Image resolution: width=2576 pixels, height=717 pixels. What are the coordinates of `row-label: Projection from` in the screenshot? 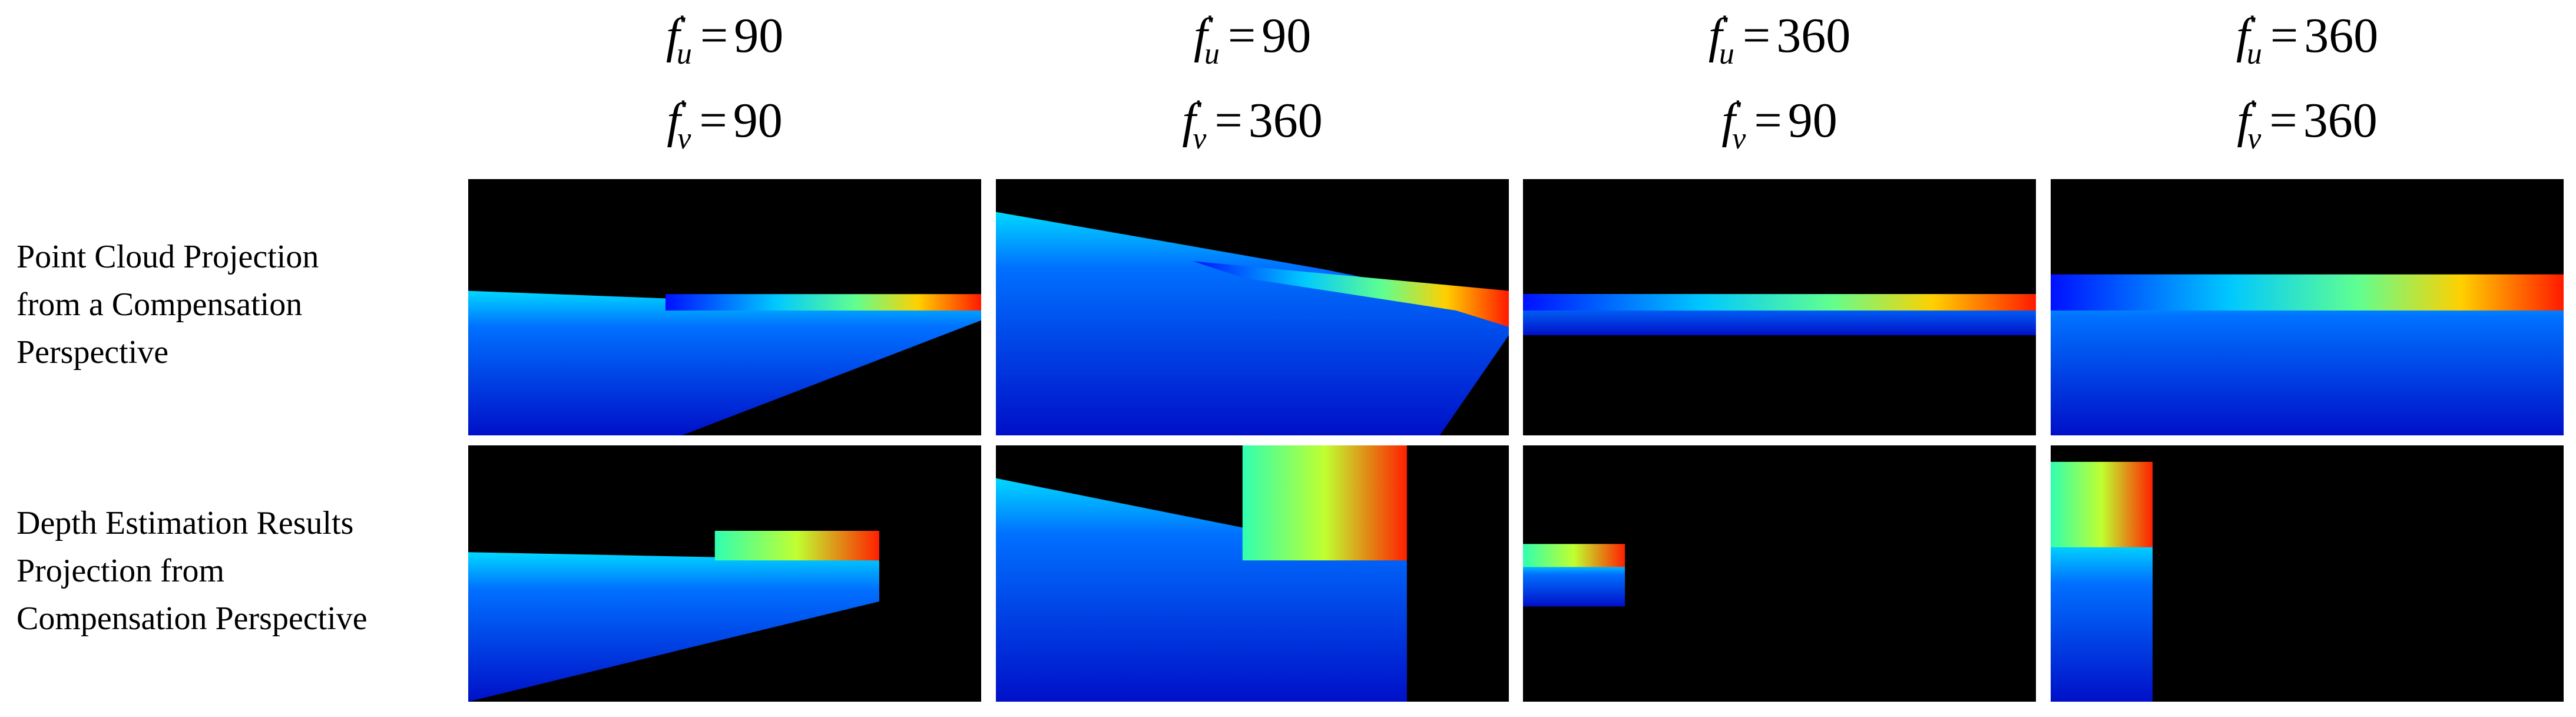 It's located at (120, 571).